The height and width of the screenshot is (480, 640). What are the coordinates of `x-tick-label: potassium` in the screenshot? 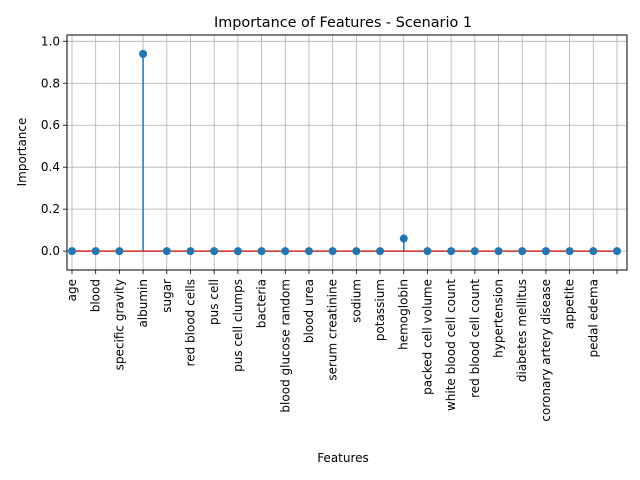 It's located at (380, 310).